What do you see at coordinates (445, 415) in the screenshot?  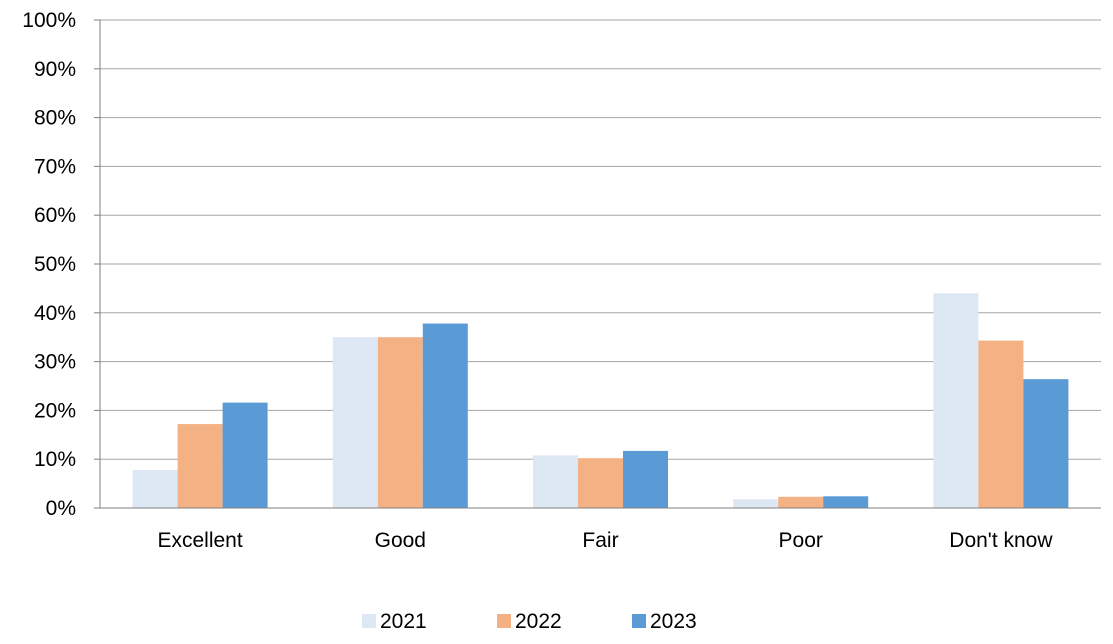 I see `bar-2023-good` at bounding box center [445, 415].